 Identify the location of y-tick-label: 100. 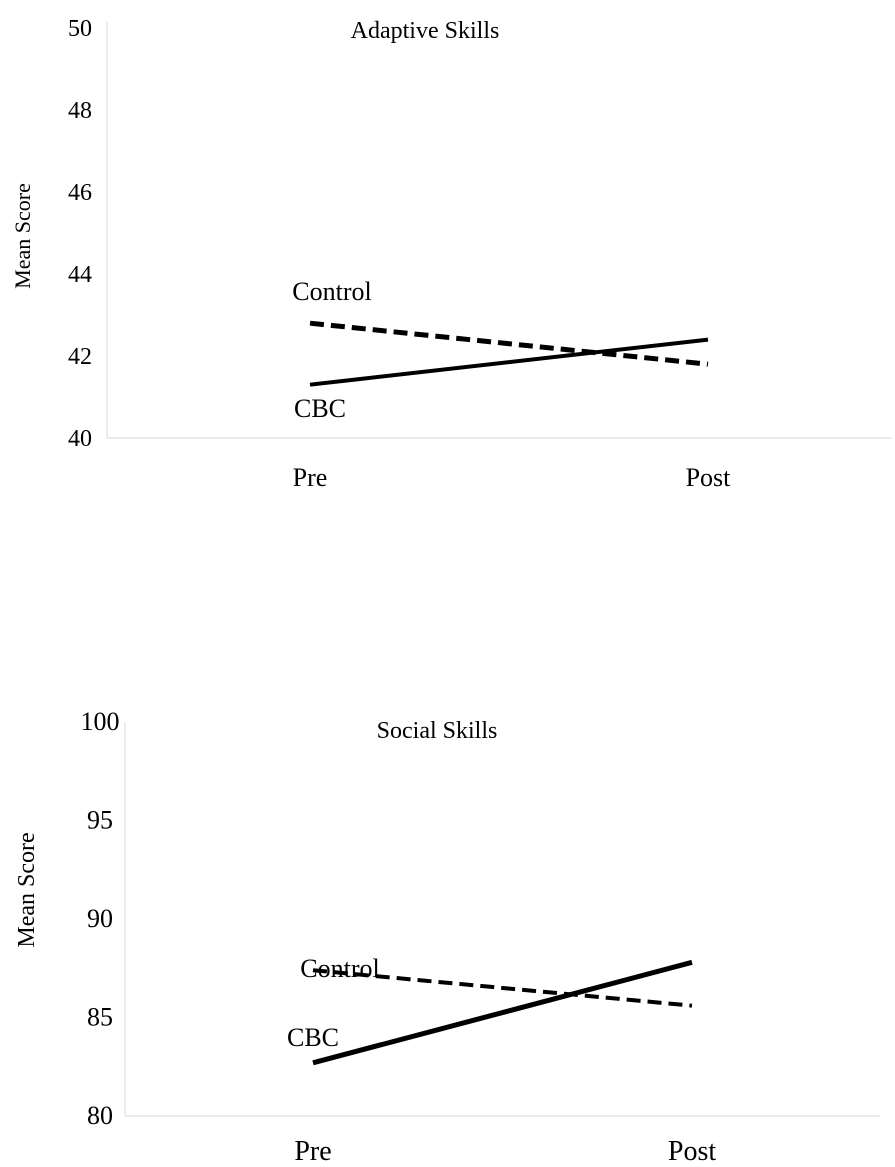
(100, 721).